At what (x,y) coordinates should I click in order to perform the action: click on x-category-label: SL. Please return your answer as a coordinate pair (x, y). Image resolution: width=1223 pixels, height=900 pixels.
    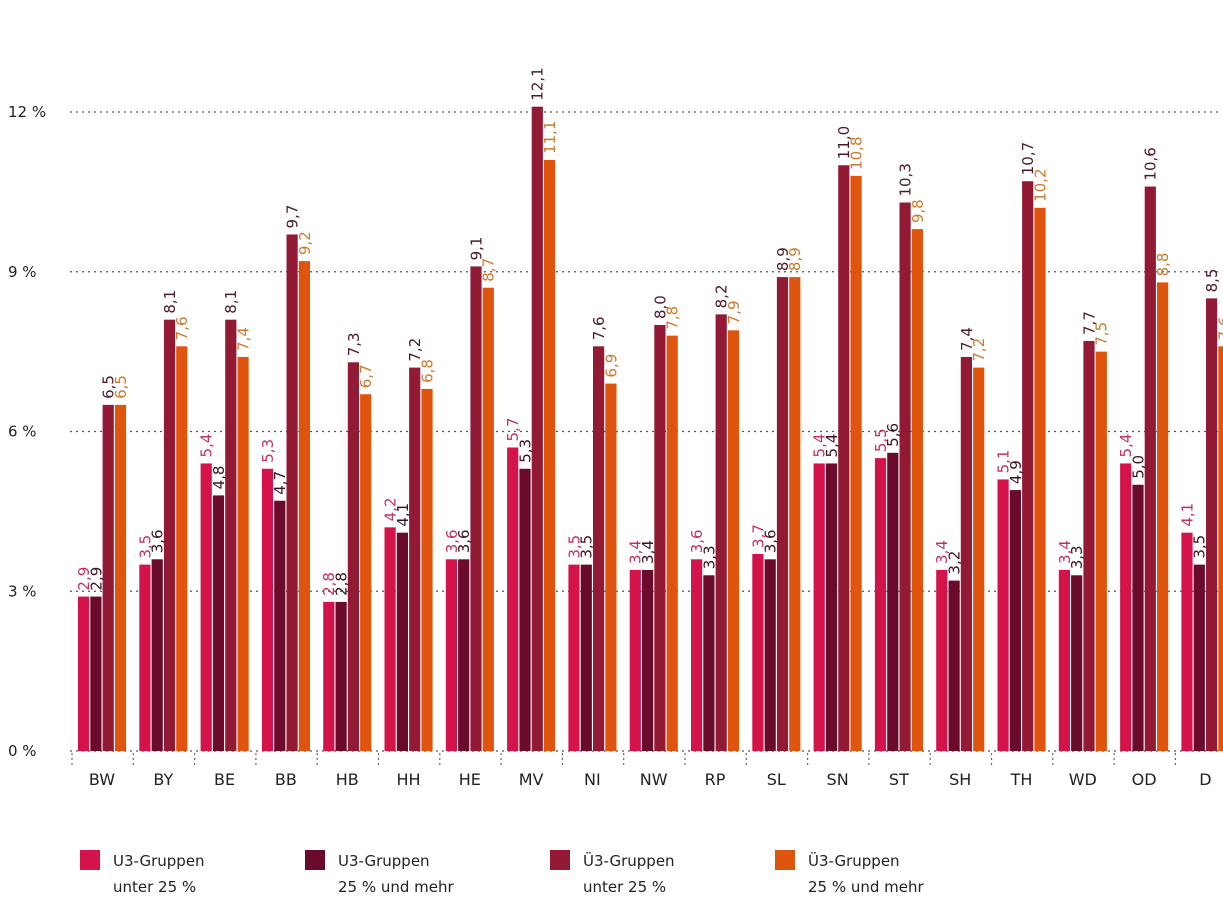
    Looking at the image, I should click on (776, 779).